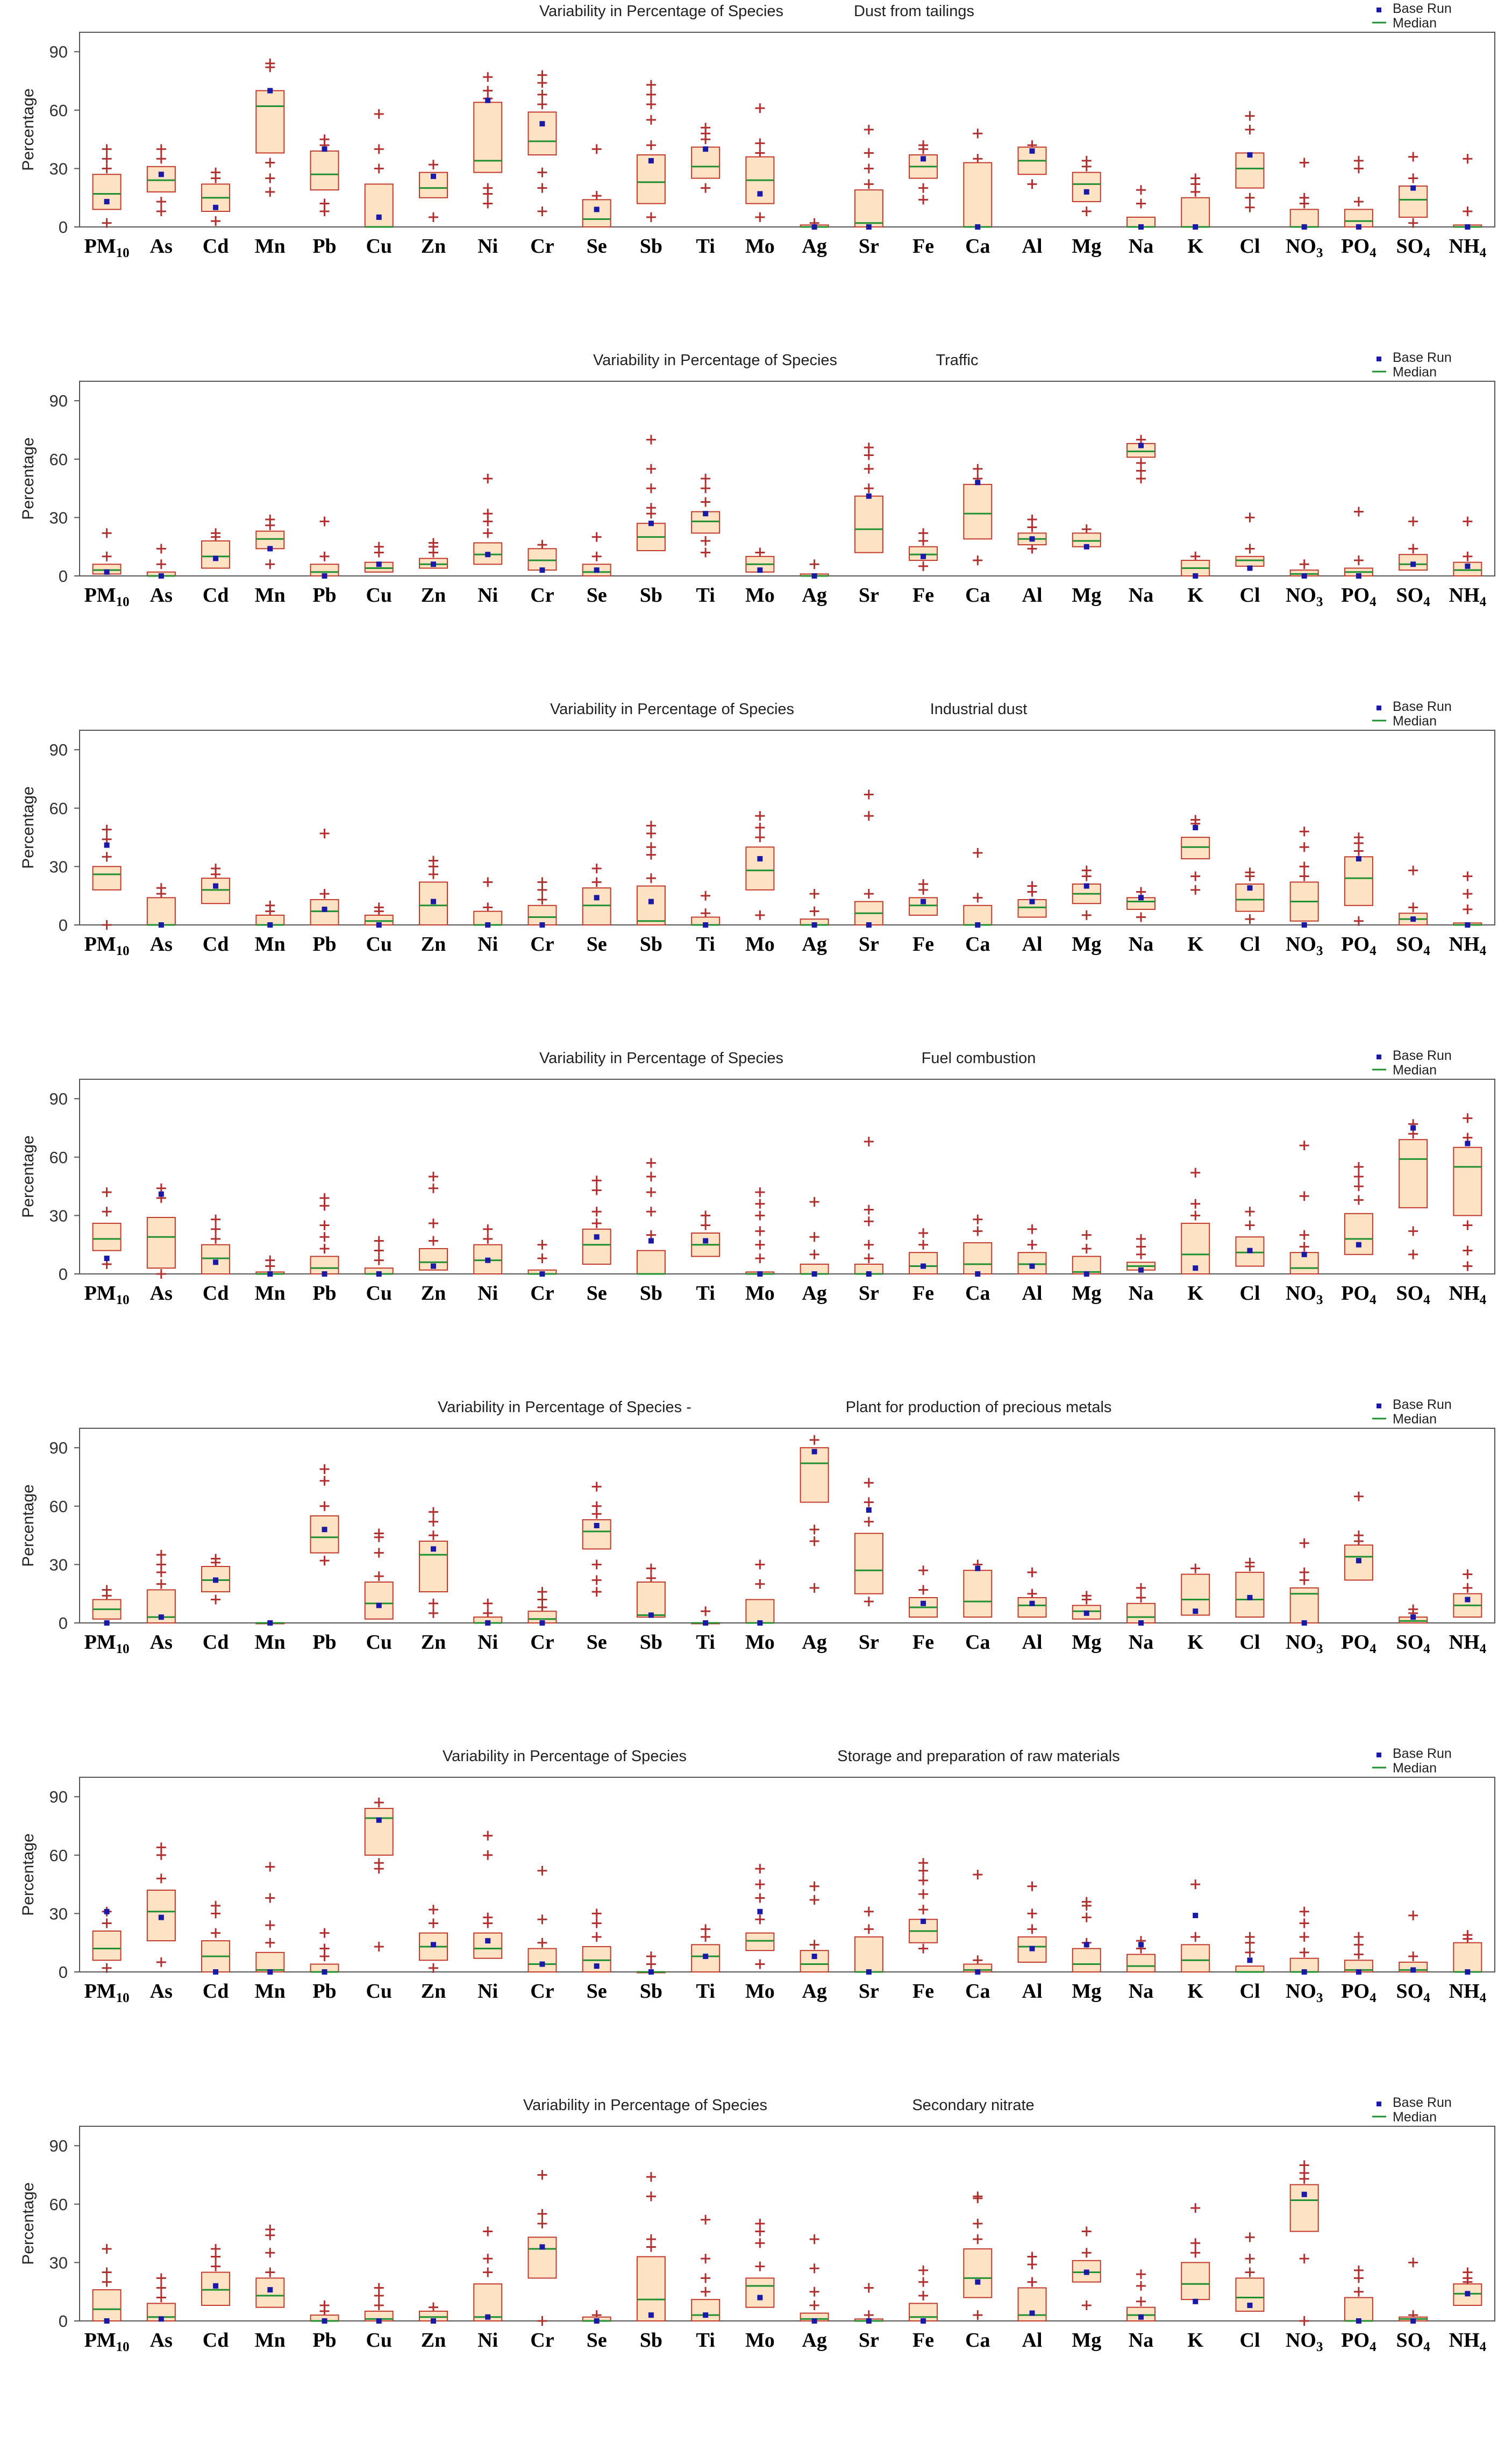 This screenshot has height=2443, width=1512. Describe the element at coordinates (814, 1643) in the screenshot. I see `x-tick-label: Ag` at that location.